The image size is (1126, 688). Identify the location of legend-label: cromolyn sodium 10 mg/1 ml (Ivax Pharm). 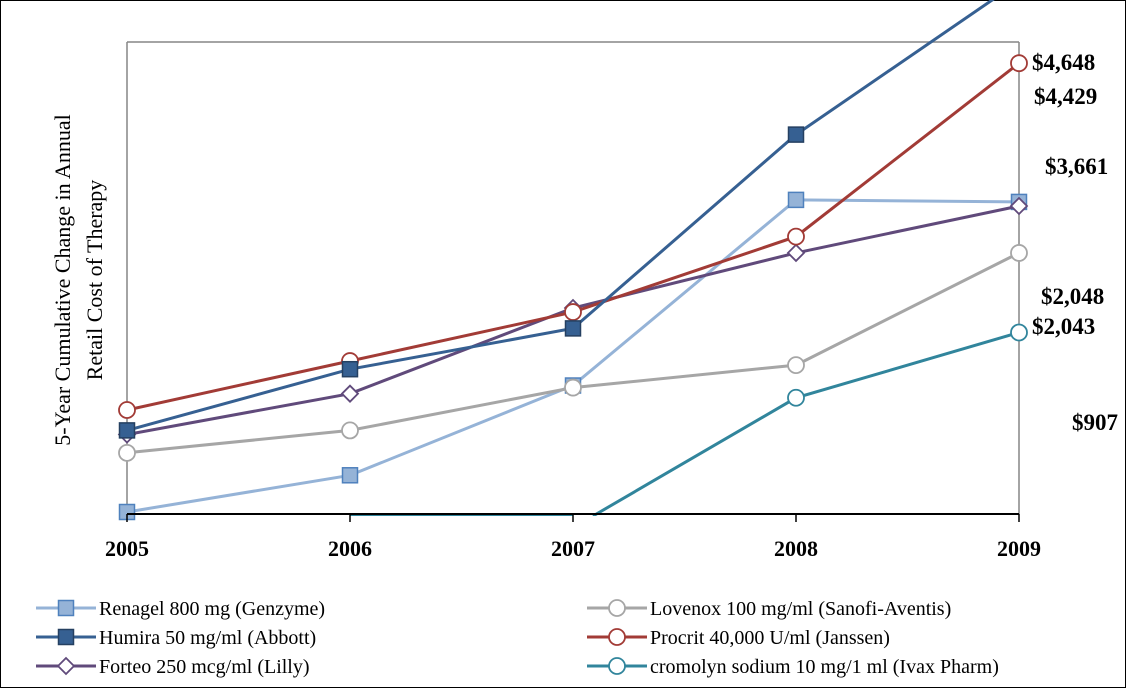
(824, 667).